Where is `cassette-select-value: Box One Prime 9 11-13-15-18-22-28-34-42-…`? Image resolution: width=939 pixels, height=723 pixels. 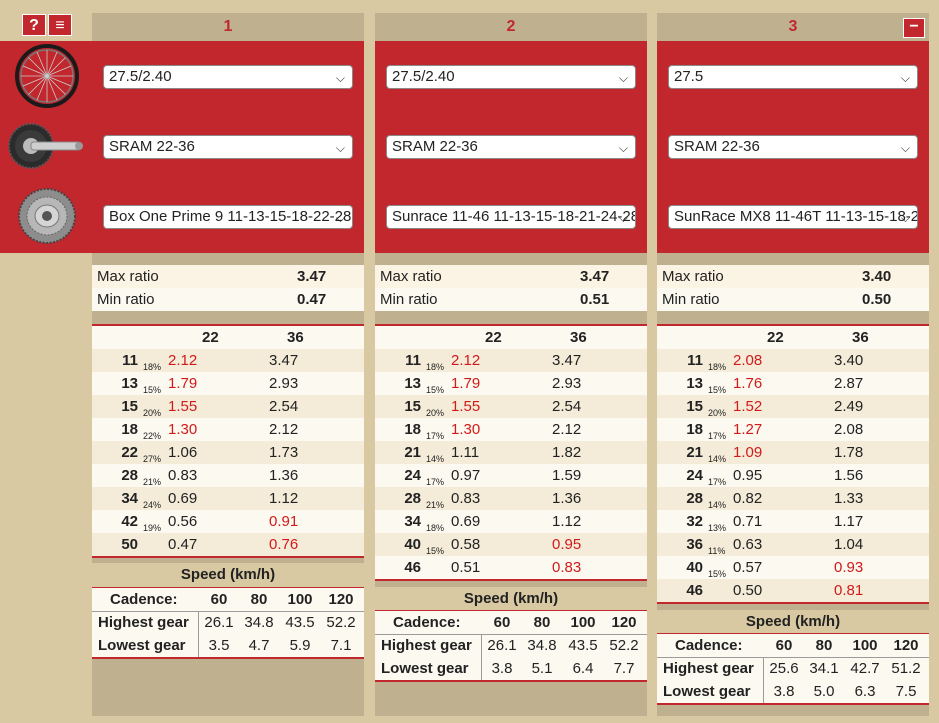
cassette-select-value: Box One Prime 9 11-13-15-18-22-28-34-42-… is located at coordinates (230, 216).